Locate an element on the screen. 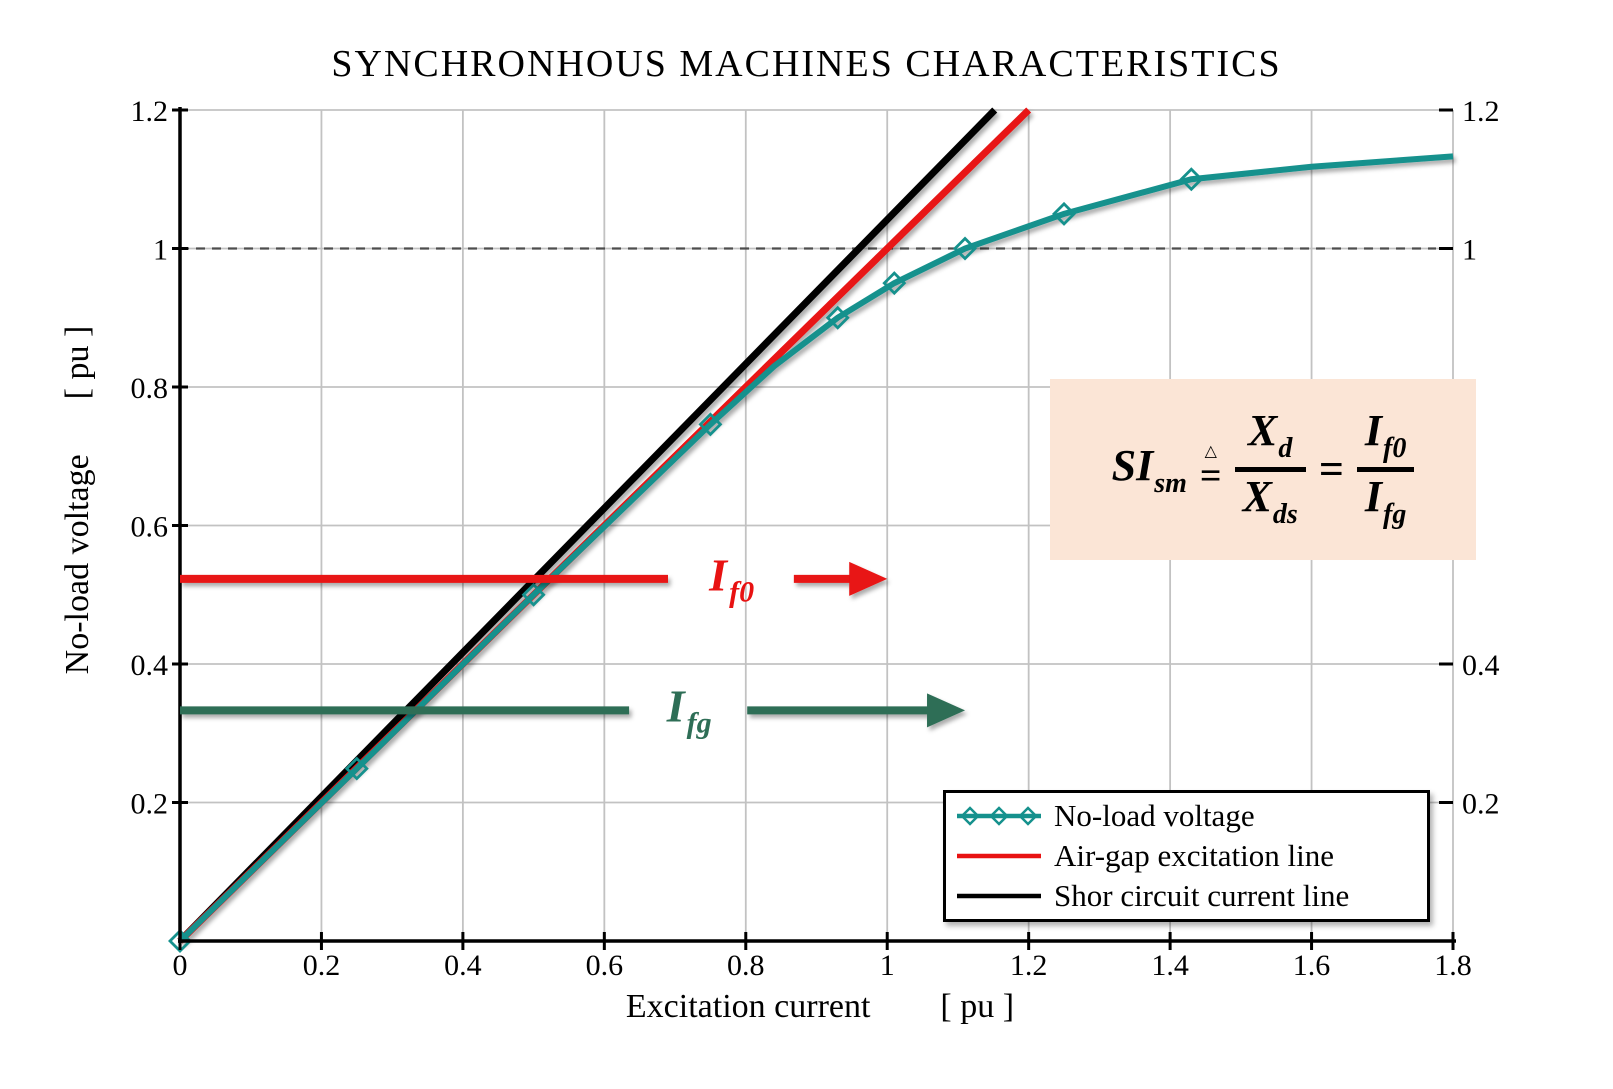  legend-label-noload: No-load voltage is located at coordinates (1154, 815).